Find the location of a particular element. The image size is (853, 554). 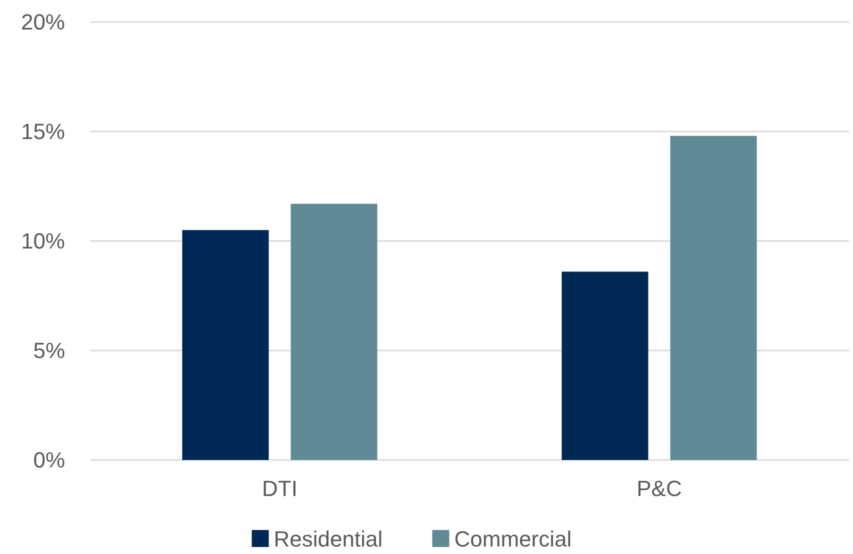

y-tick-label: 10% is located at coordinates (42, 241).